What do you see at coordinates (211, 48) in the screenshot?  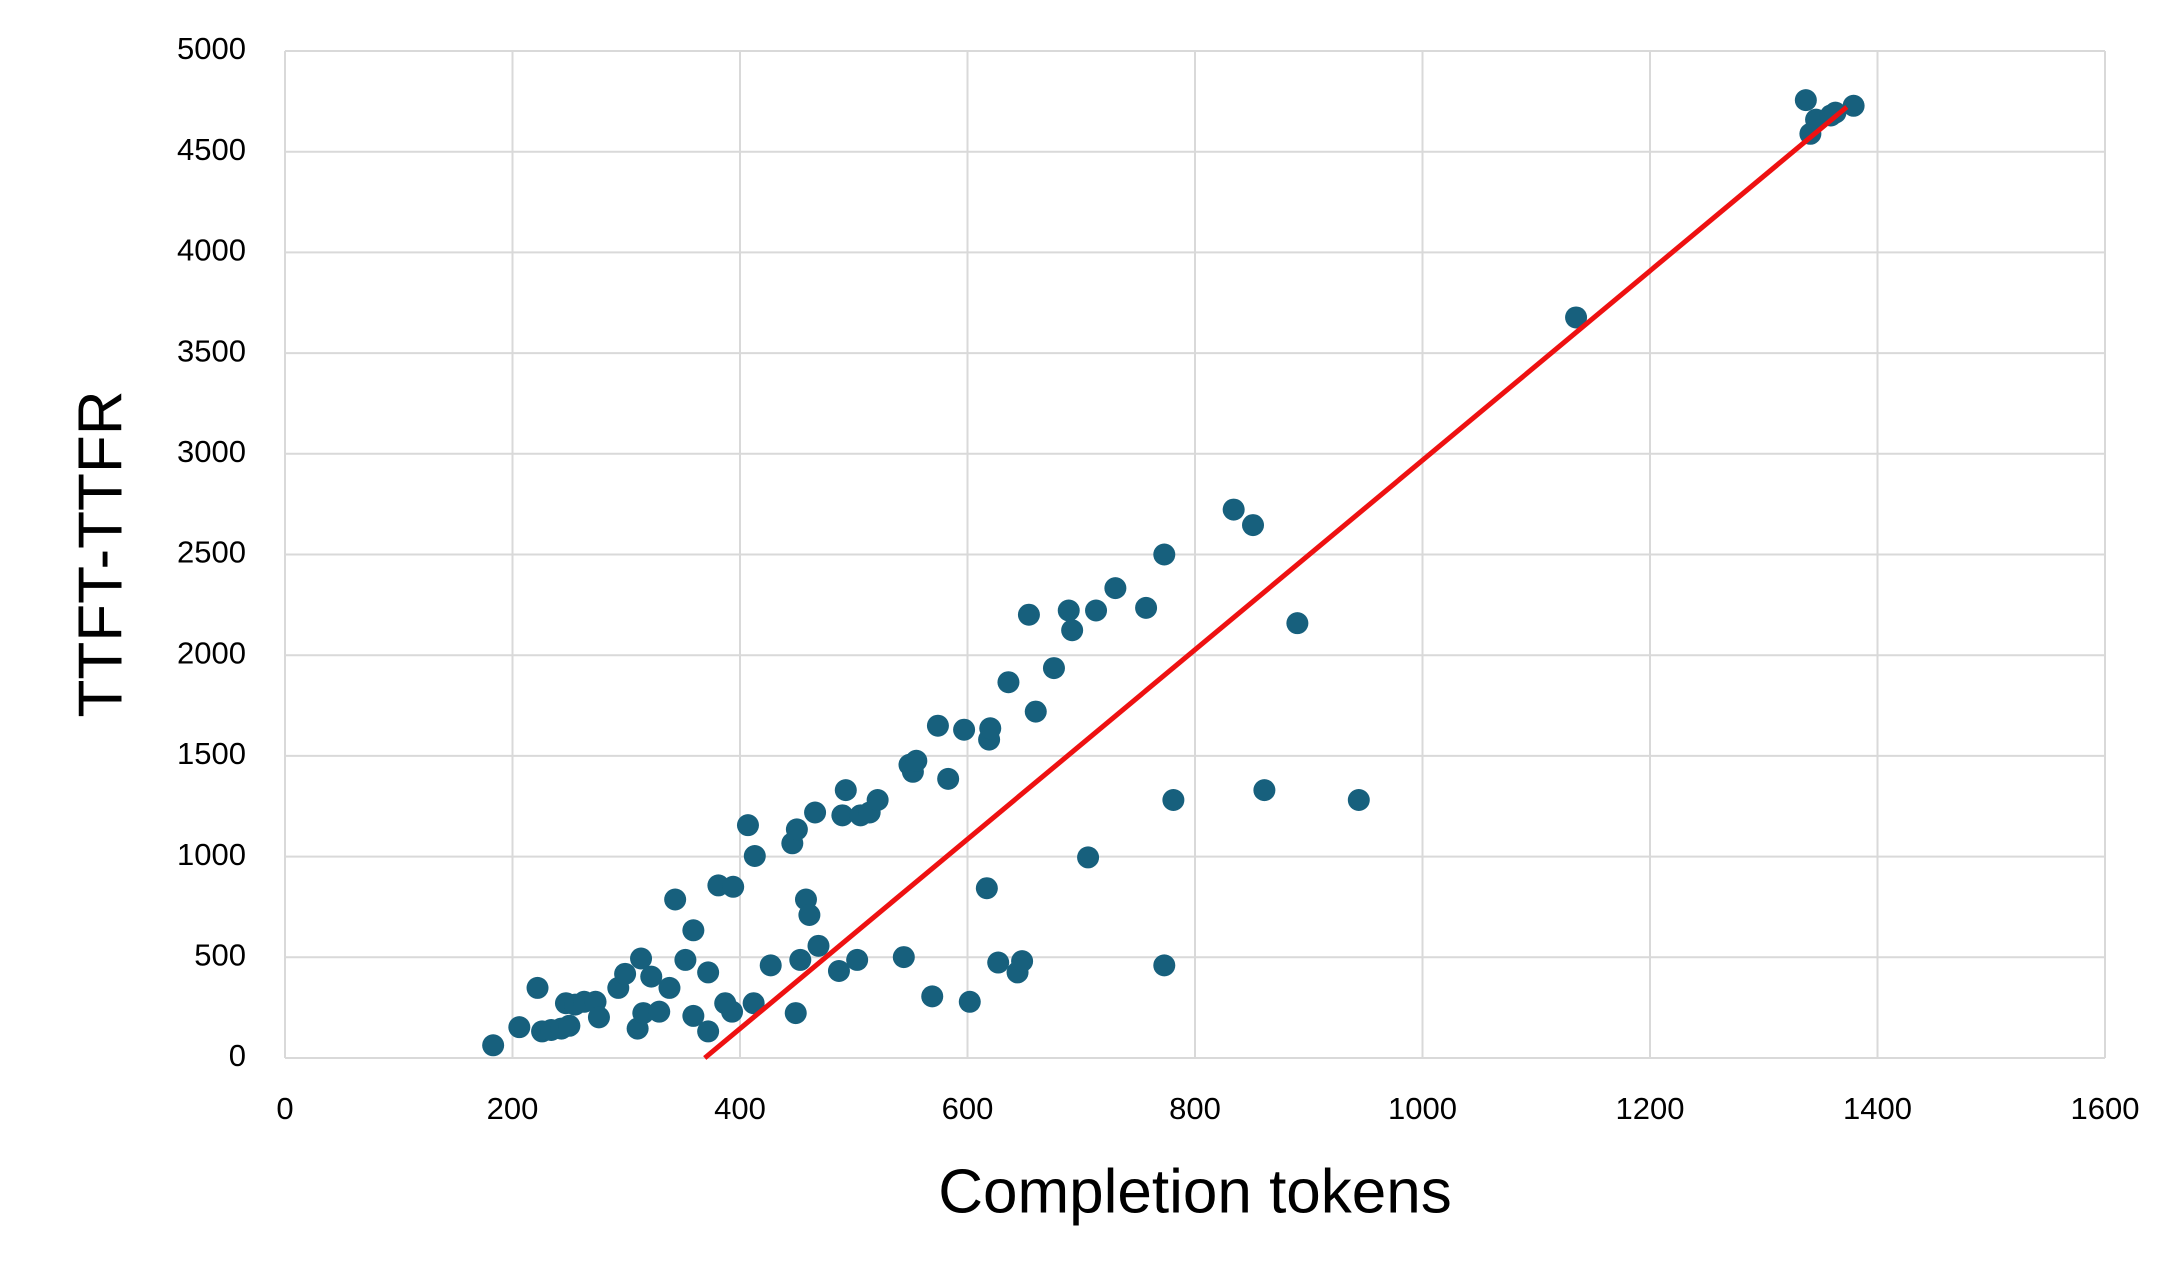 I see `y-tick-label: 5000` at bounding box center [211, 48].